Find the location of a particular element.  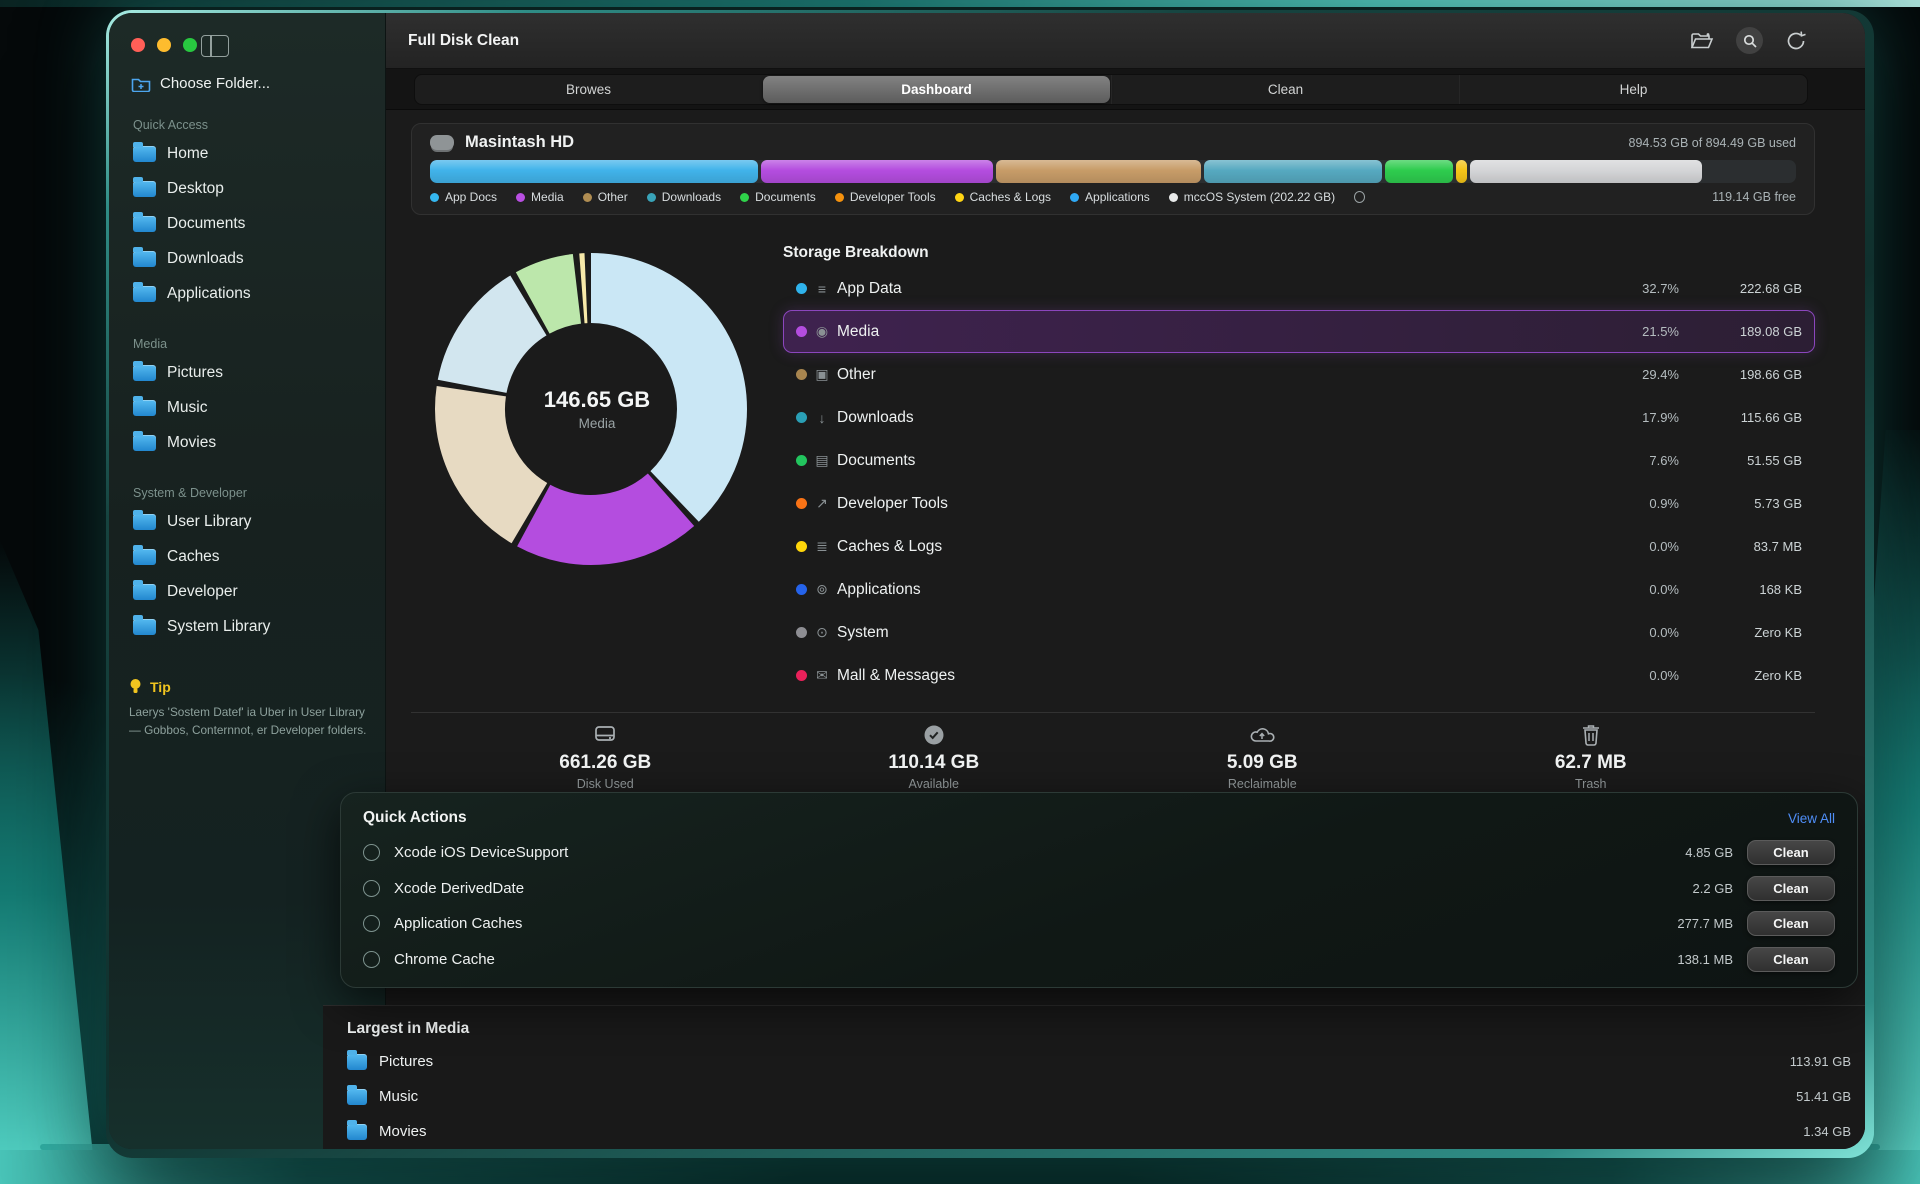

sidebar-item-documents: Documents is located at coordinates (247, 223).